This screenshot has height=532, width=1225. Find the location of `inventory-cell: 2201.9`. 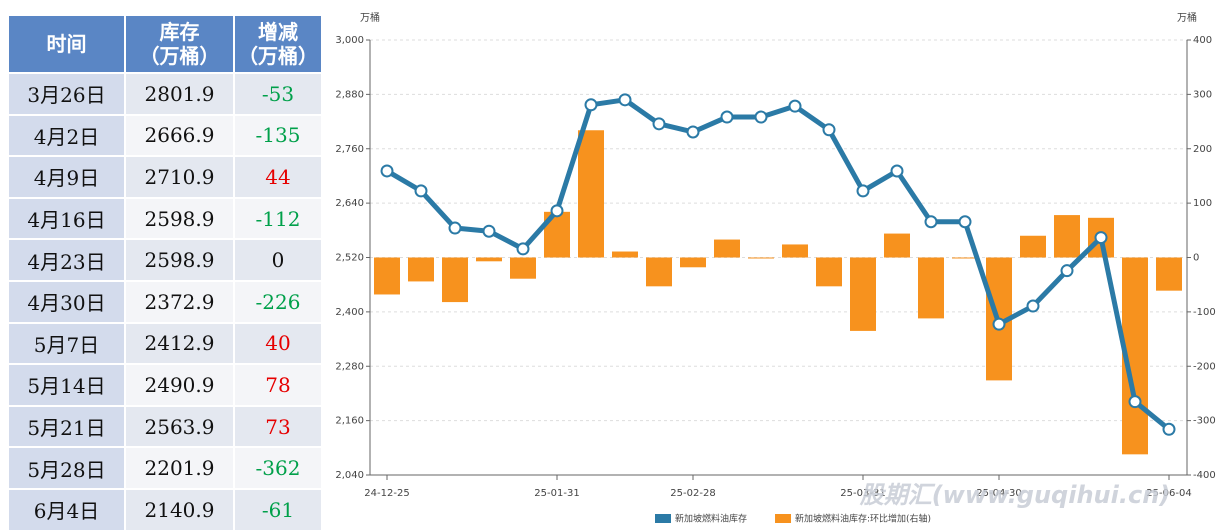

inventory-cell: 2201.9 is located at coordinates (179, 468).